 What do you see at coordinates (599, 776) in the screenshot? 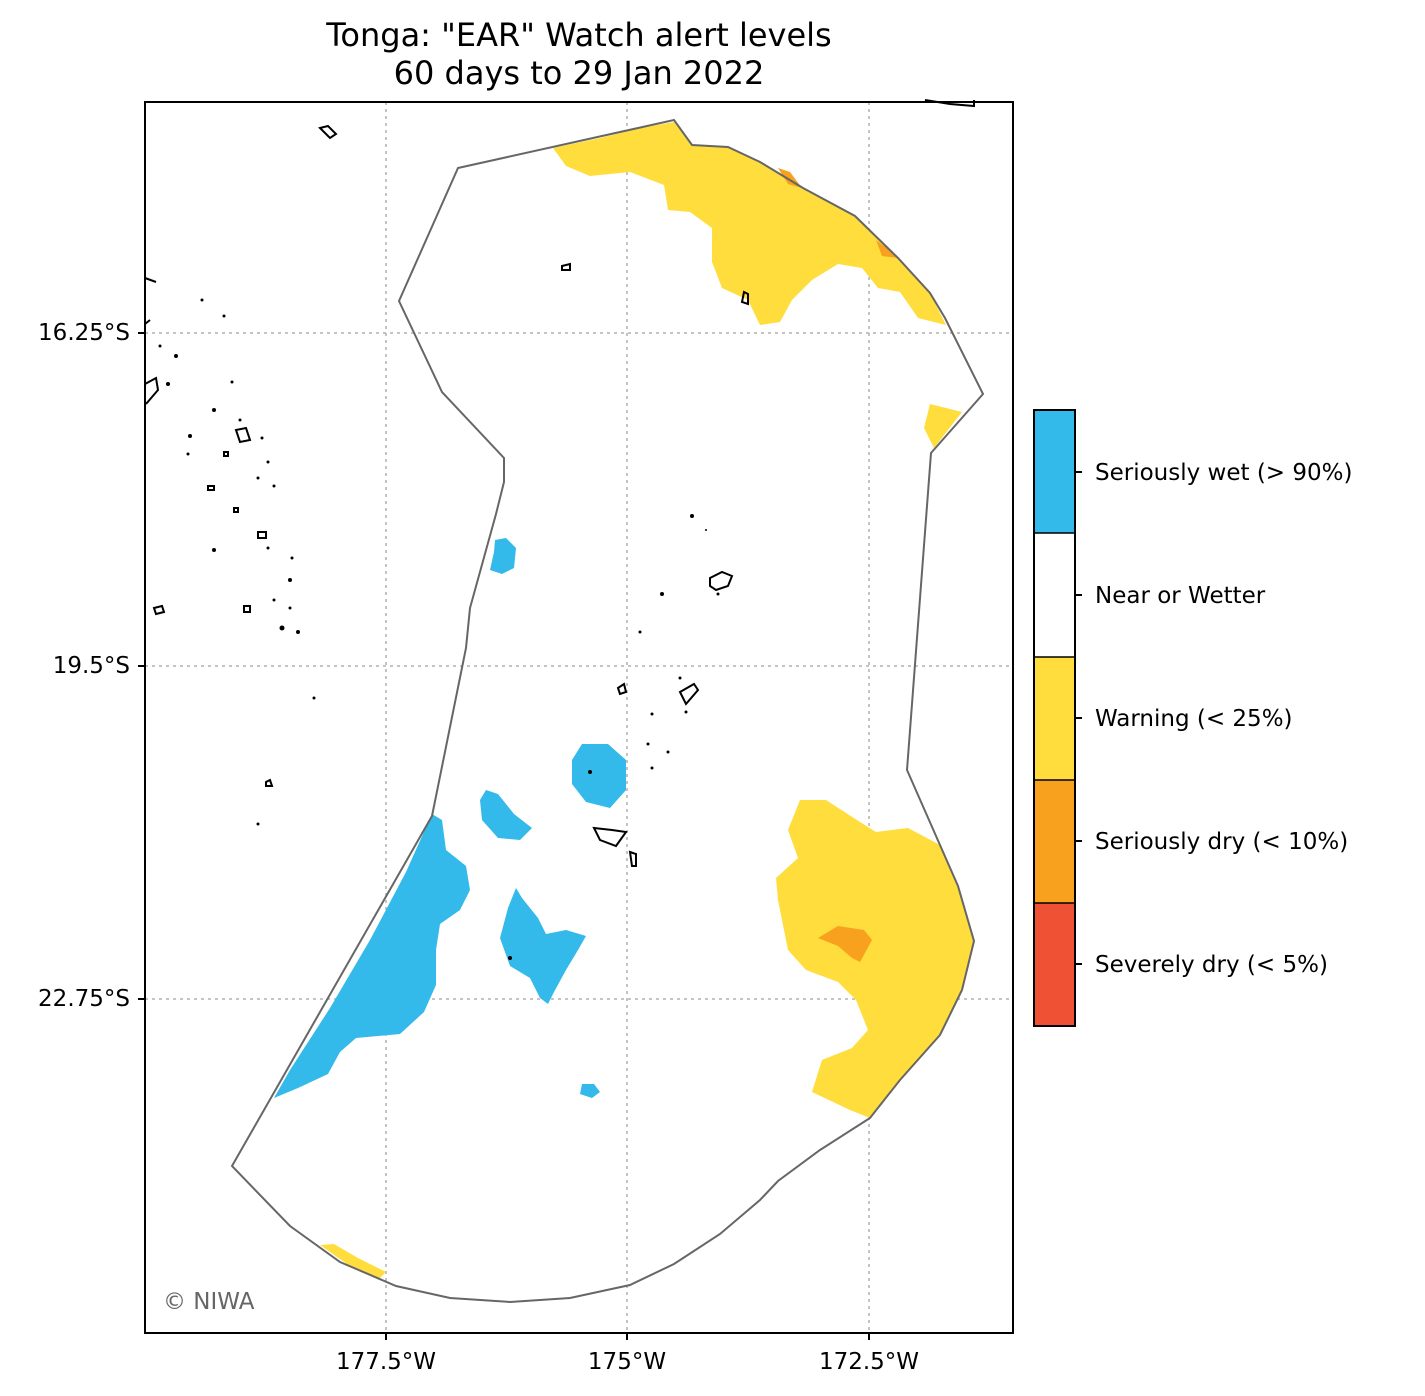
I see `wet-region-central` at bounding box center [599, 776].